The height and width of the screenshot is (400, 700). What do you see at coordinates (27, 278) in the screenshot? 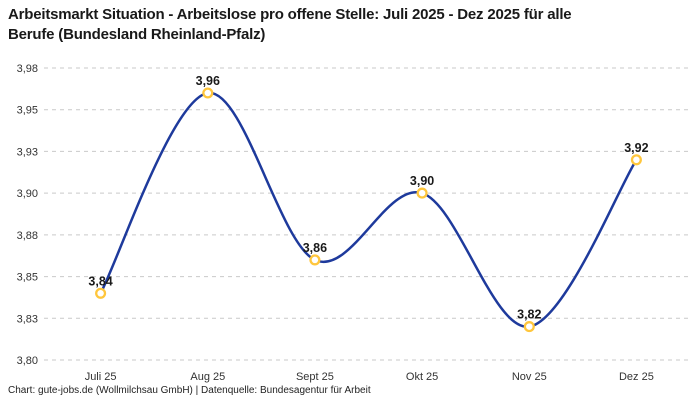
I see `y-tick-label: 3,85` at bounding box center [27, 278].